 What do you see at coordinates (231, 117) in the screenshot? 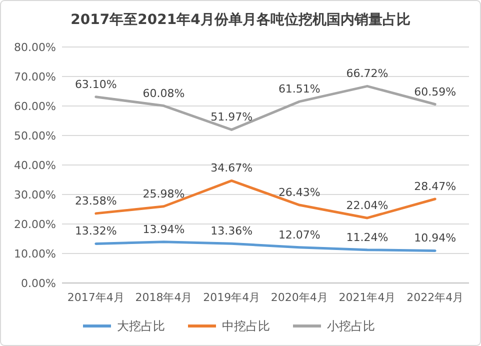
I see `data-label: 51.97%` at bounding box center [231, 117].